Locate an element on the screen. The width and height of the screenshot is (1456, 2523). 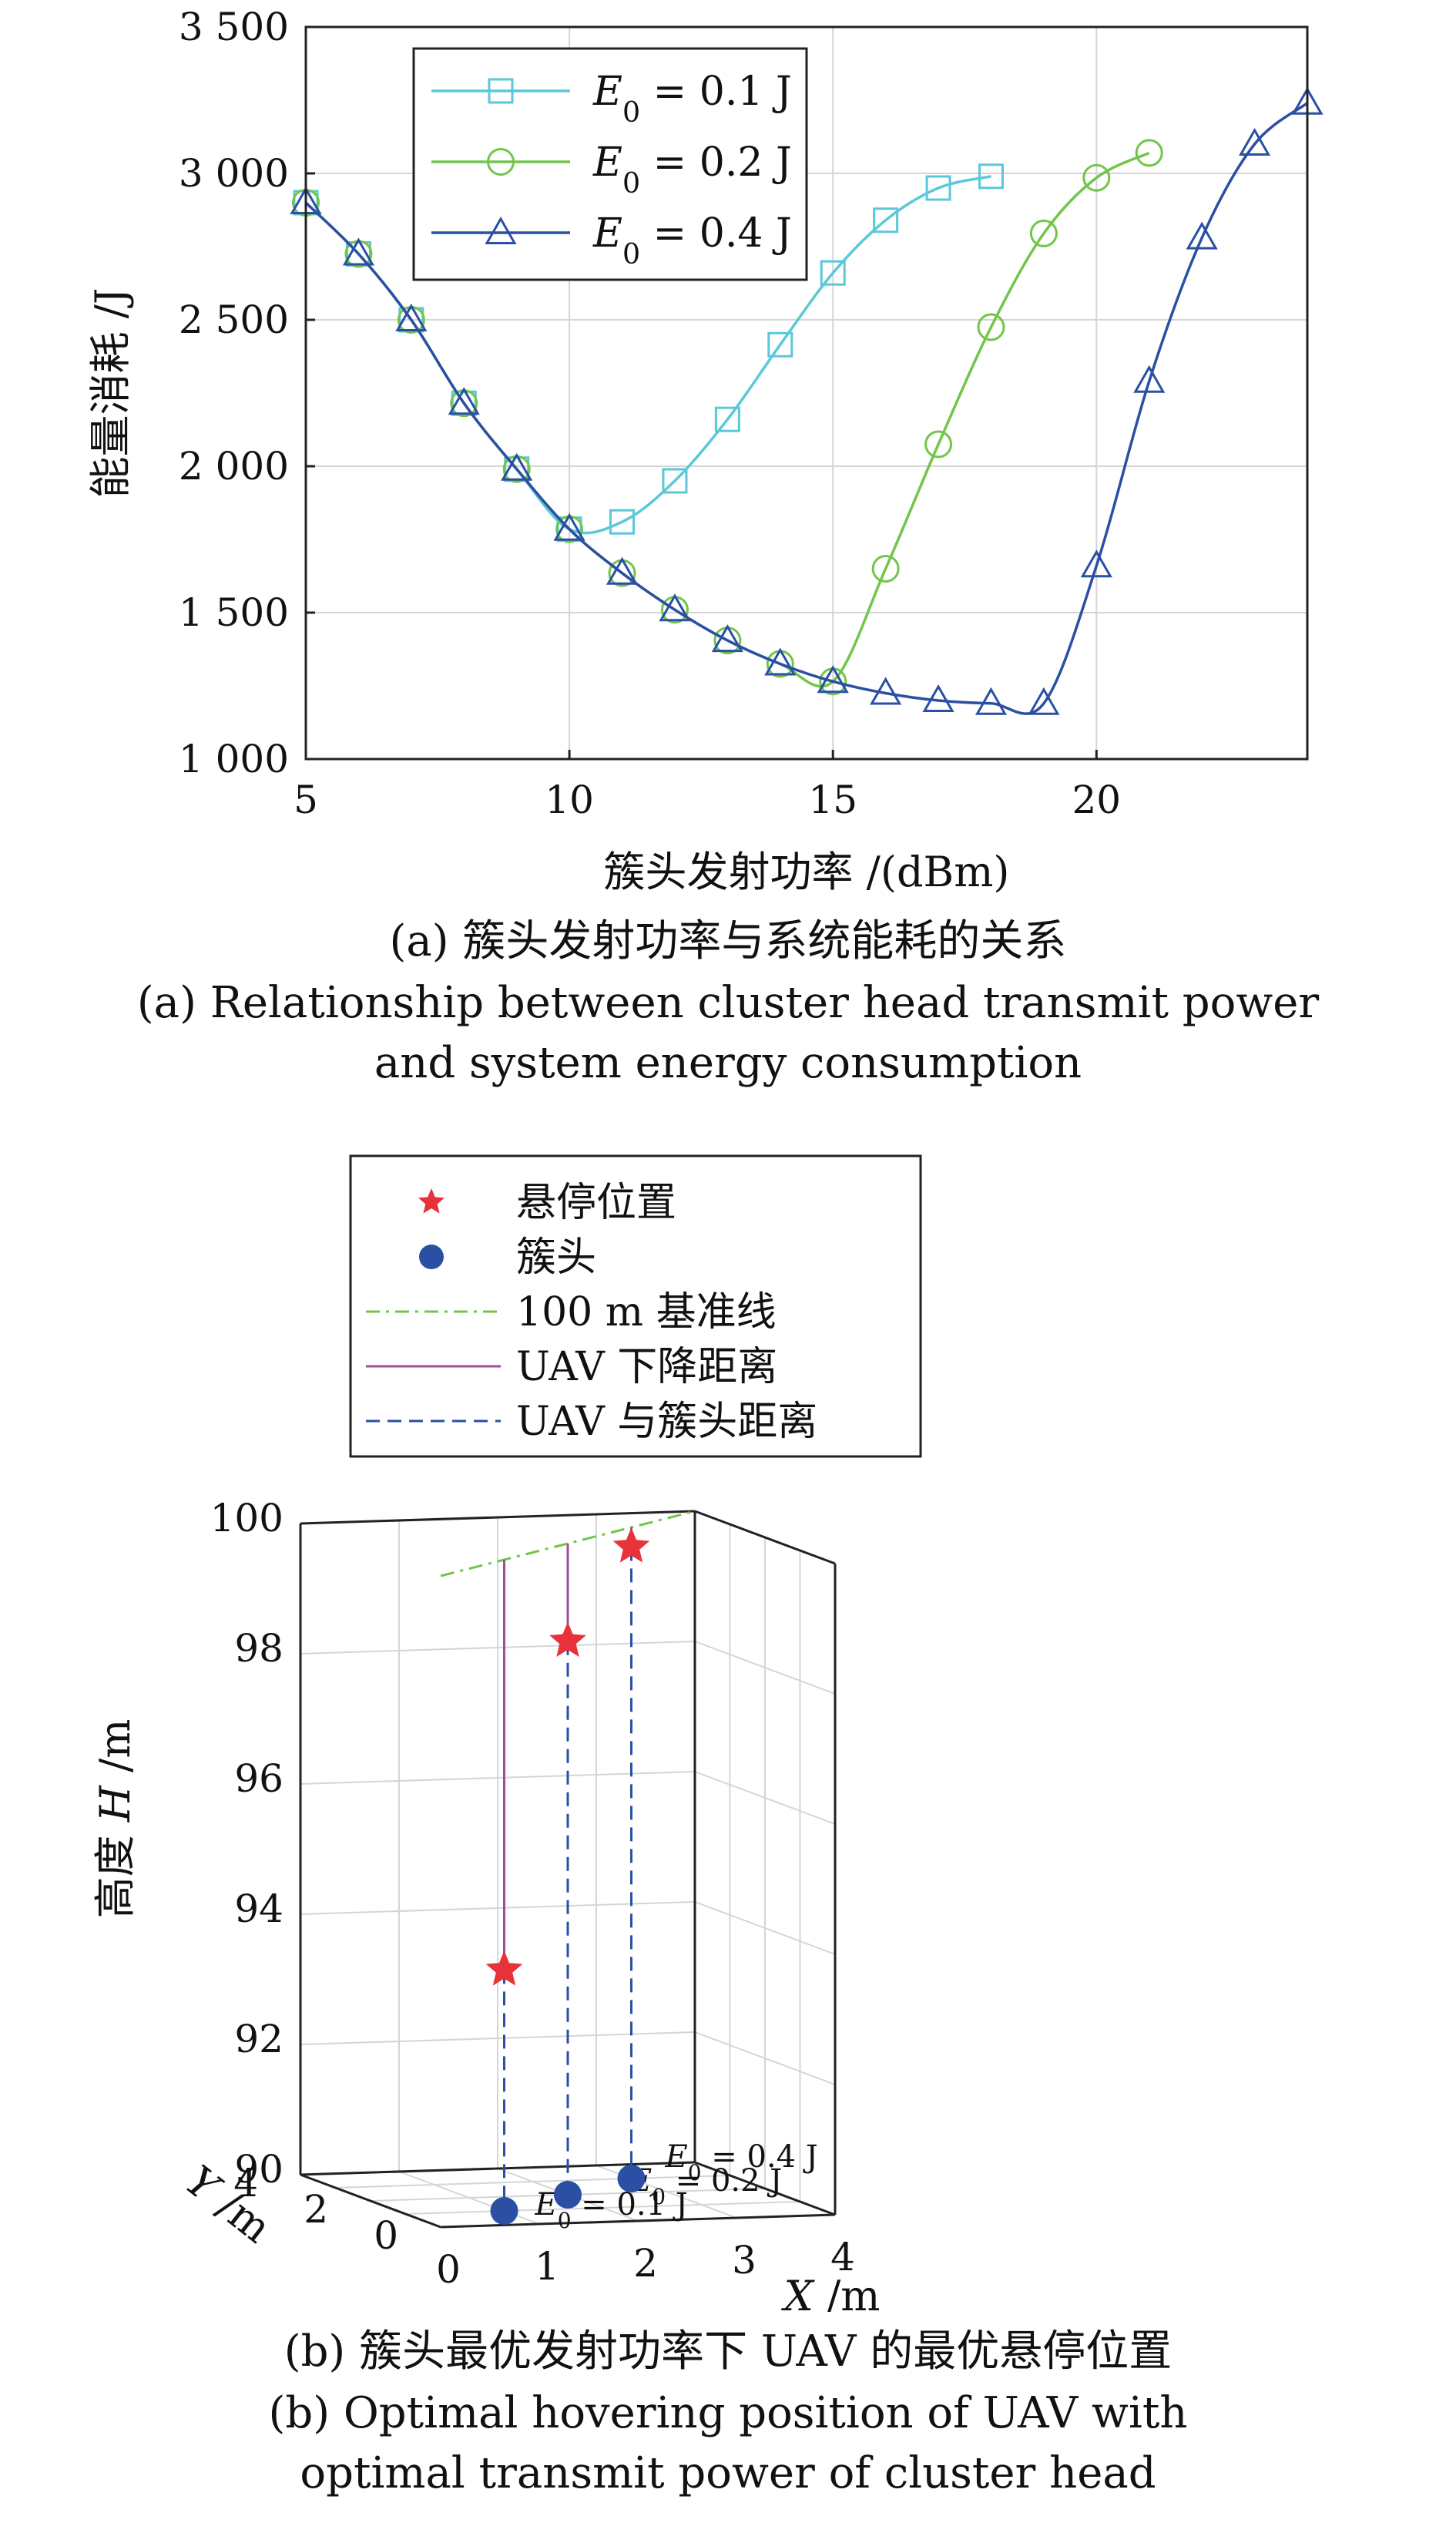
legend-label: E0 = 0.2 J is located at coordinates (692, 170).